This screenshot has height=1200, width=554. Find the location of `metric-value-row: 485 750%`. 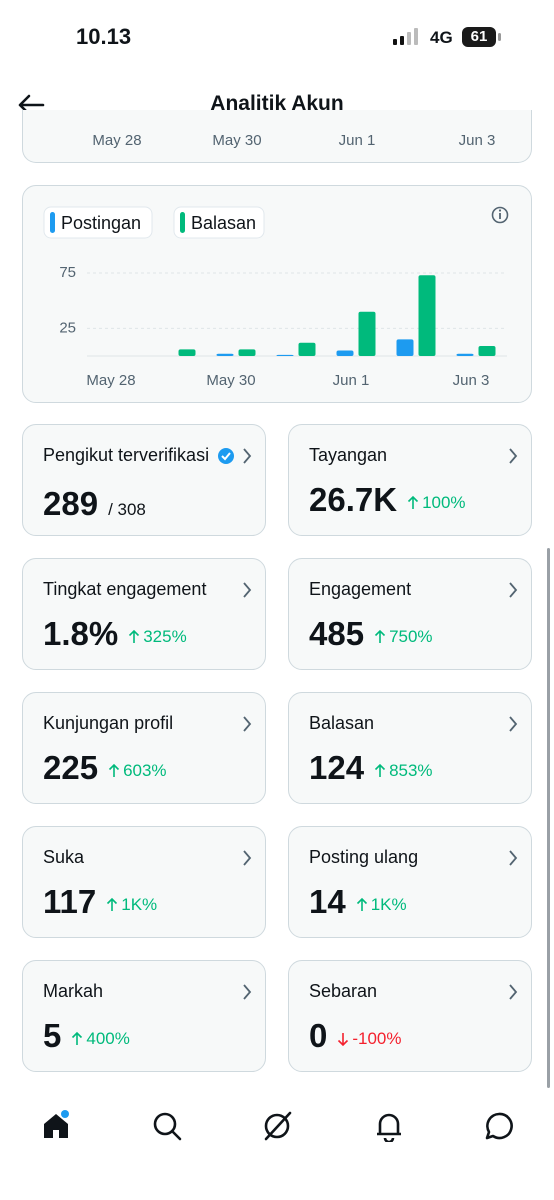

metric-value-row: 485 750% is located at coordinates (371, 634).